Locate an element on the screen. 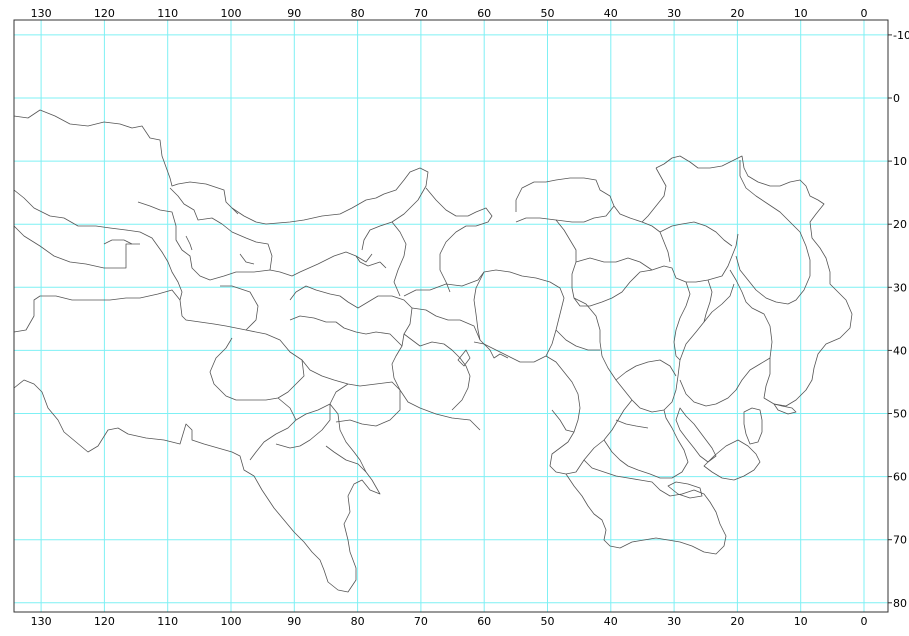 The image size is (909, 636). y-tick-labels-right: -10 0 10 20 30 40 50 60 70 80 is located at coordinates (898, 319).